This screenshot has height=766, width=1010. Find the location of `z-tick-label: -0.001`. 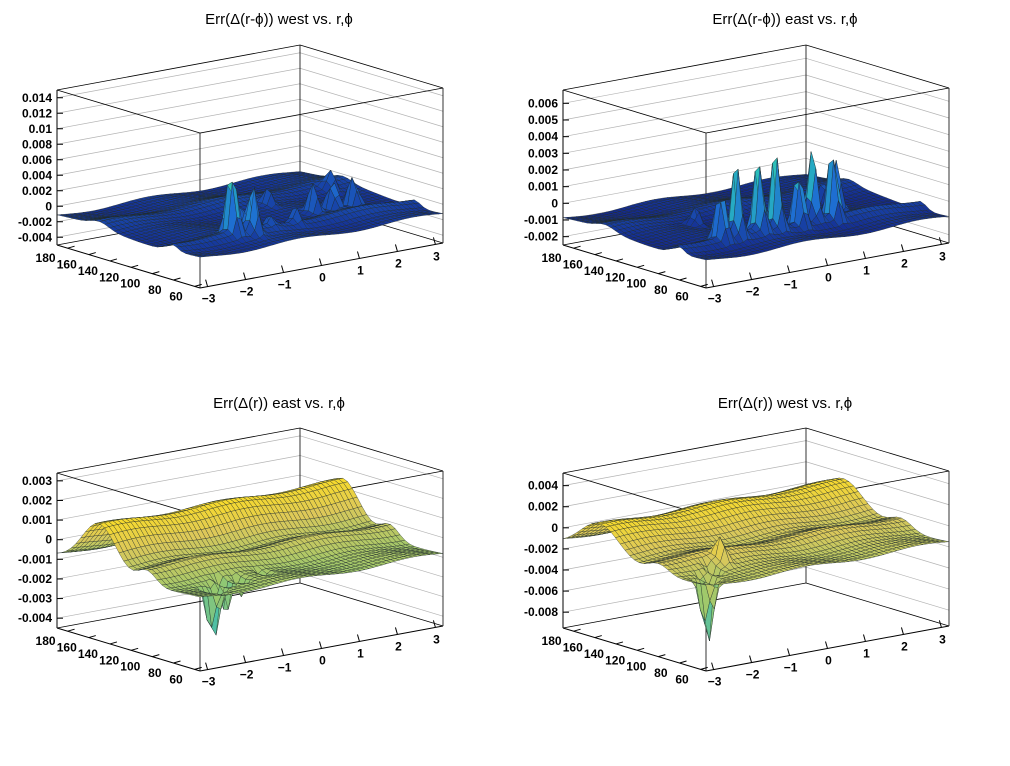

z-tick-label: -0.001 is located at coordinates (541, 220).